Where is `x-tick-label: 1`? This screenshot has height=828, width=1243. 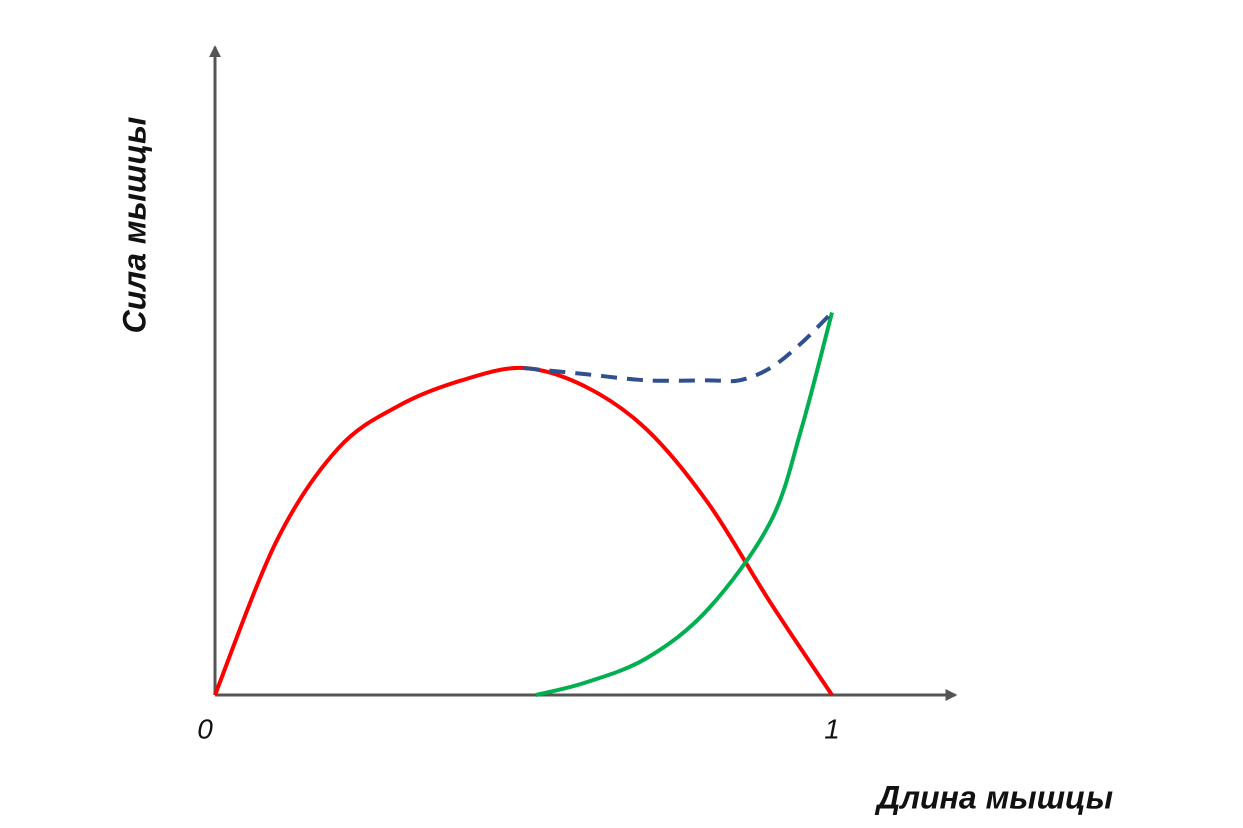 x-tick-label: 1 is located at coordinates (832, 728).